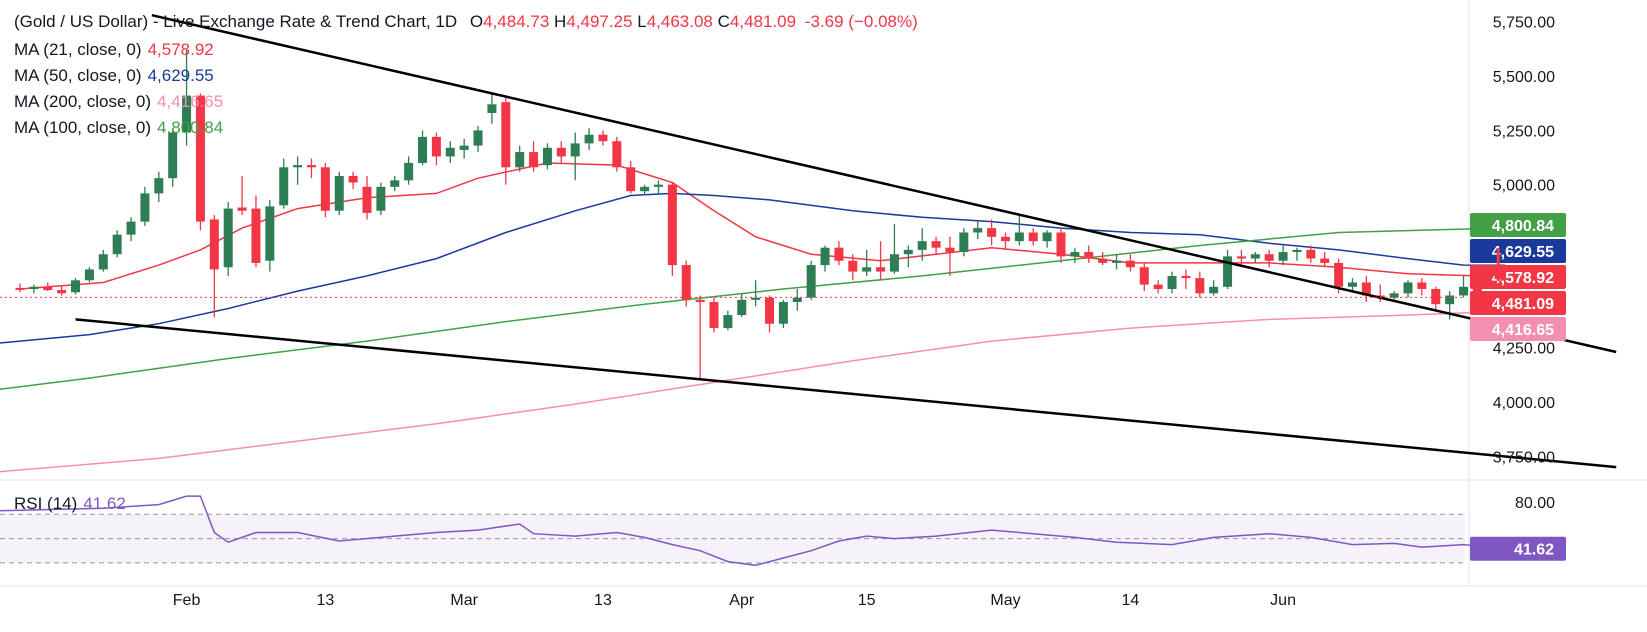 The image size is (1647, 632). What do you see at coordinates (1524, 77) in the screenshot?
I see `price-tick-label: 5,500.00` at bounding box center [1524, 77].